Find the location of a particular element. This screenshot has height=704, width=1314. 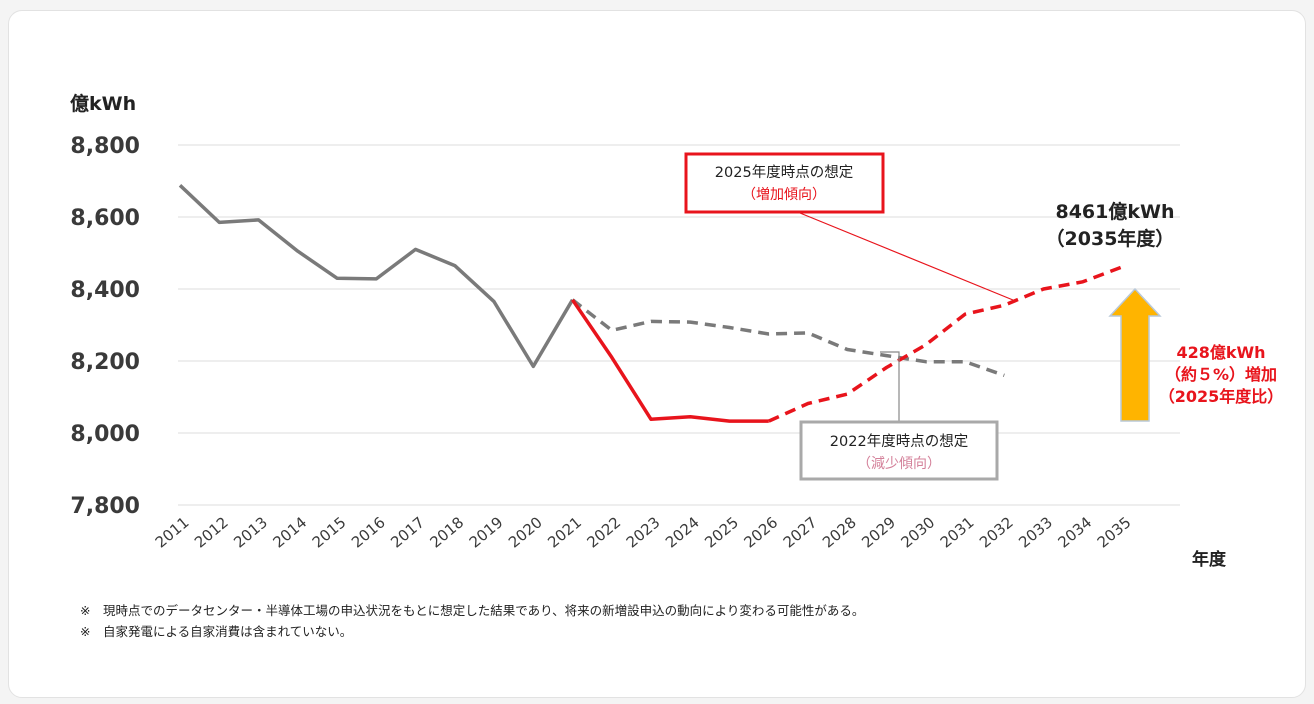

box-2022 is located at coordinates (899, 450).